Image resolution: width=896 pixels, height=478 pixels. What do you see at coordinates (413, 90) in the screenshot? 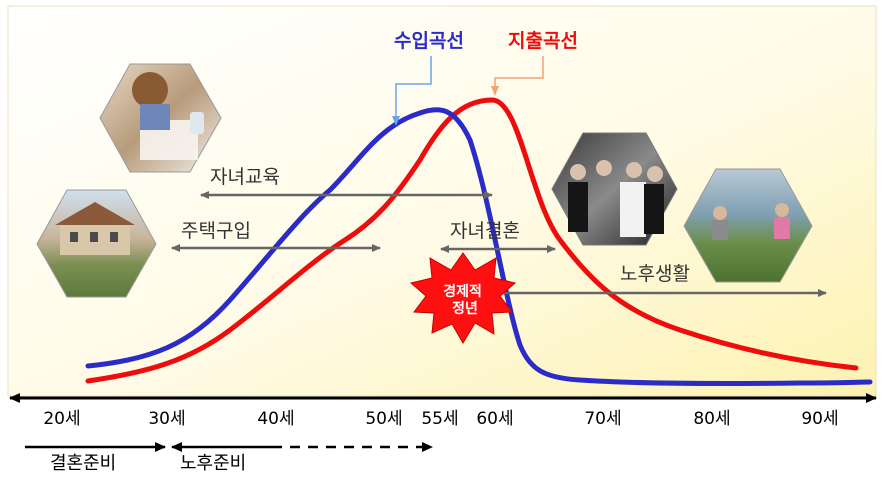
I see `income-callout-line` at bounding box center [413, 90].